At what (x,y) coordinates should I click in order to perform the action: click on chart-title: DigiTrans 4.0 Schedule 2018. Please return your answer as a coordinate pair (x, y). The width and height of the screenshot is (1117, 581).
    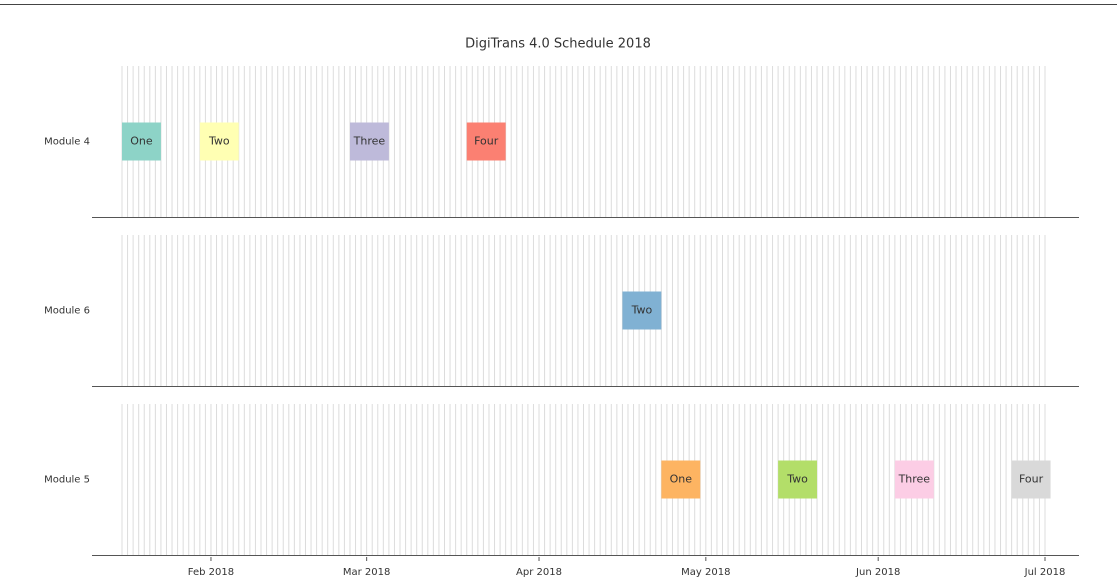
    Looking at the image, I should click on (558, 44).